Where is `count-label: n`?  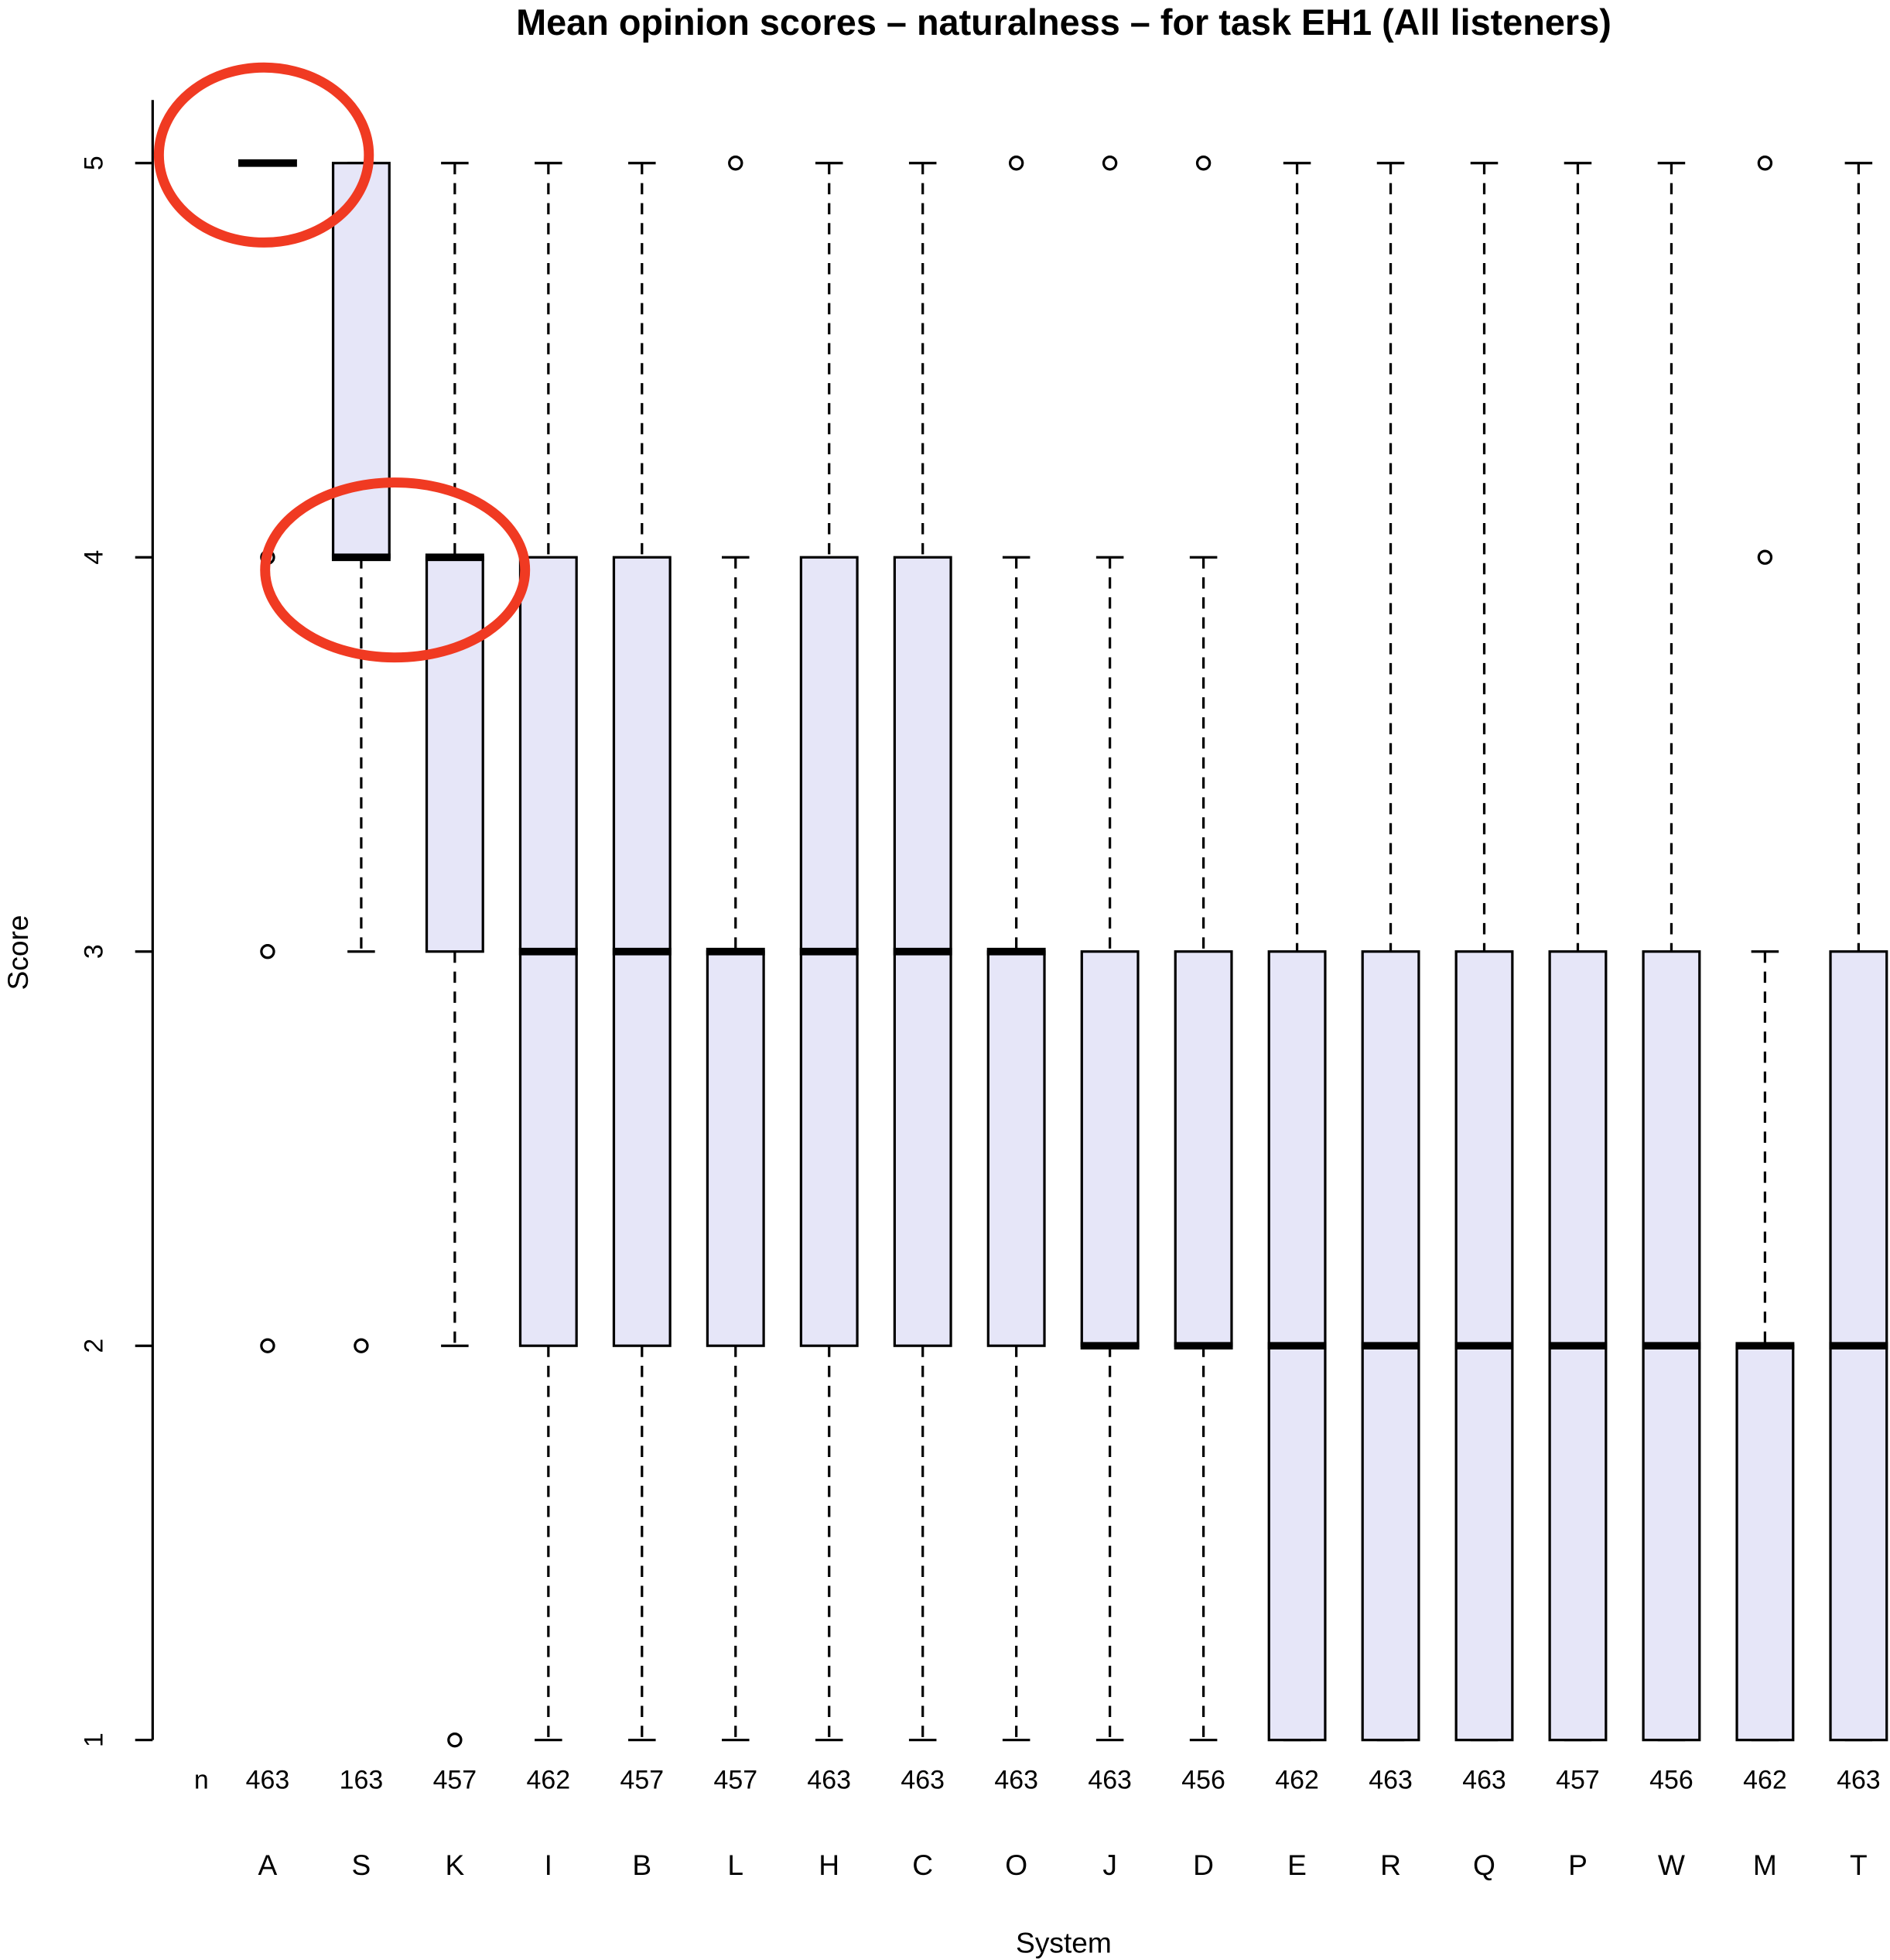 count-label: n is located at coordinates (201, 1780).